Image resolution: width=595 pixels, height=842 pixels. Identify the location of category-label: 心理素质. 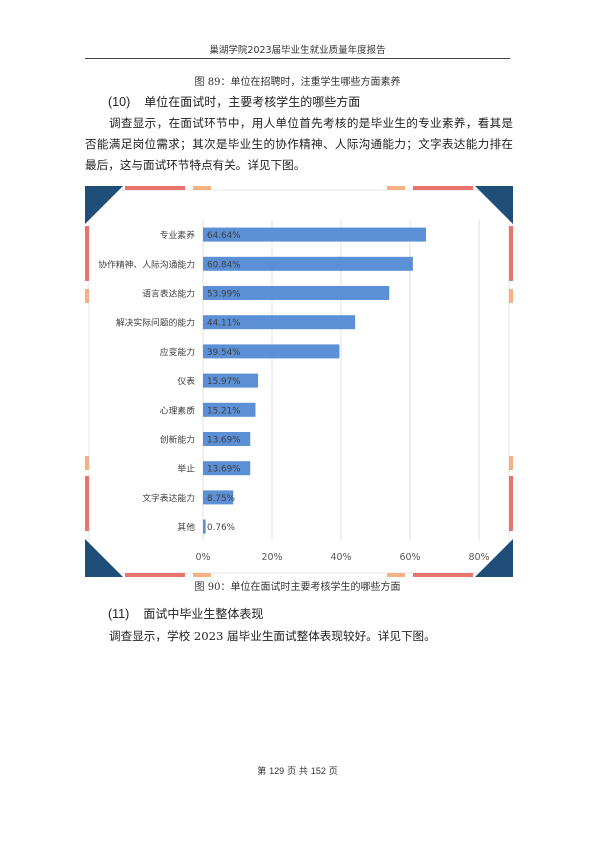
(177, 410).